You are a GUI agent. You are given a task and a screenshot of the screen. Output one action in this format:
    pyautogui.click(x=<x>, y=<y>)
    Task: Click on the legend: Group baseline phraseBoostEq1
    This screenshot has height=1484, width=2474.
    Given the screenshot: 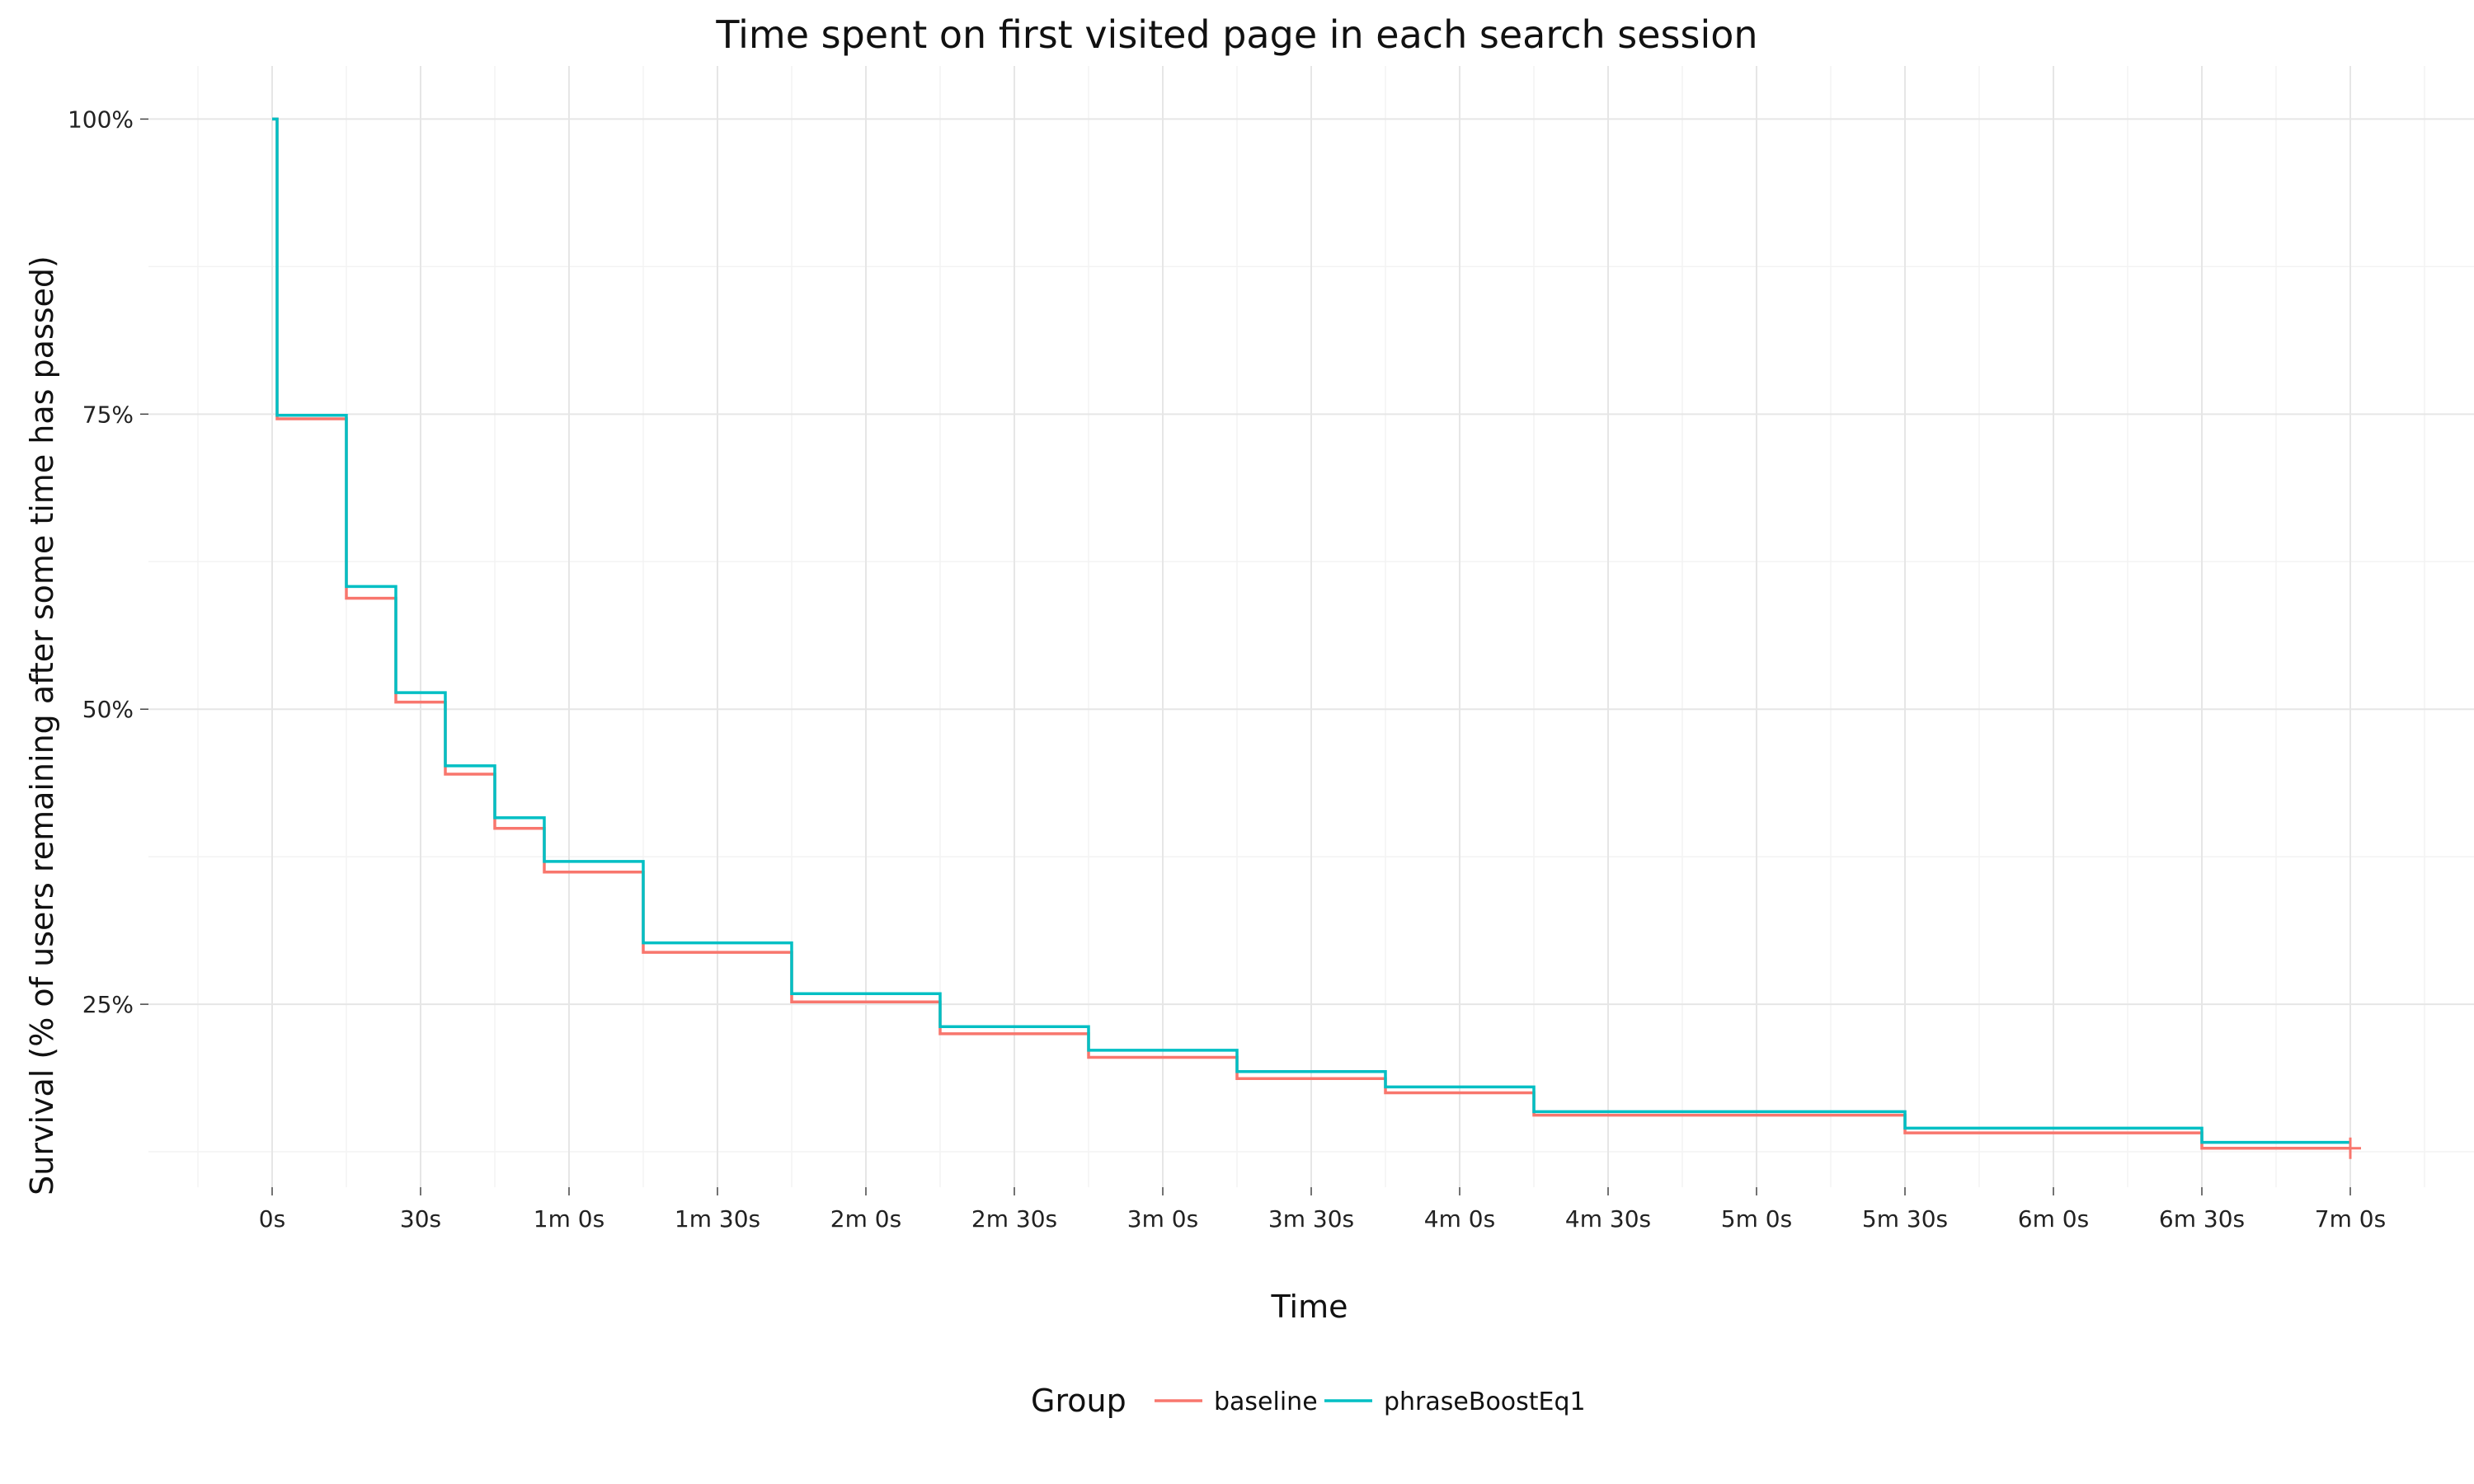 What is the action you would take?
    pyautogui.click(x=1308, y=1401)
    